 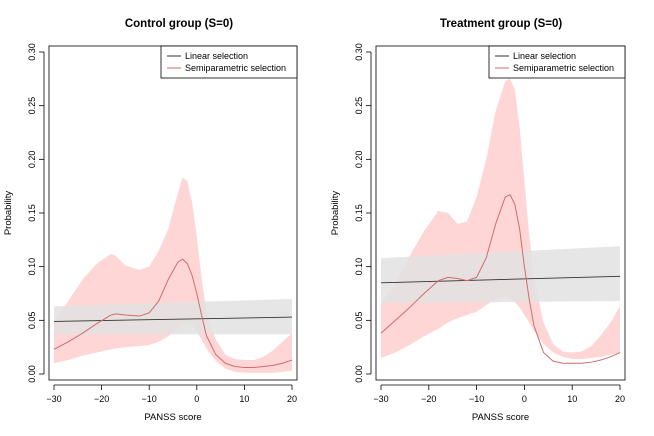 What do you see at coordinates (501, 24) in the screenshot?
I see `chart-title: Treatment group (S=0)` at bounding box center [501, 24].